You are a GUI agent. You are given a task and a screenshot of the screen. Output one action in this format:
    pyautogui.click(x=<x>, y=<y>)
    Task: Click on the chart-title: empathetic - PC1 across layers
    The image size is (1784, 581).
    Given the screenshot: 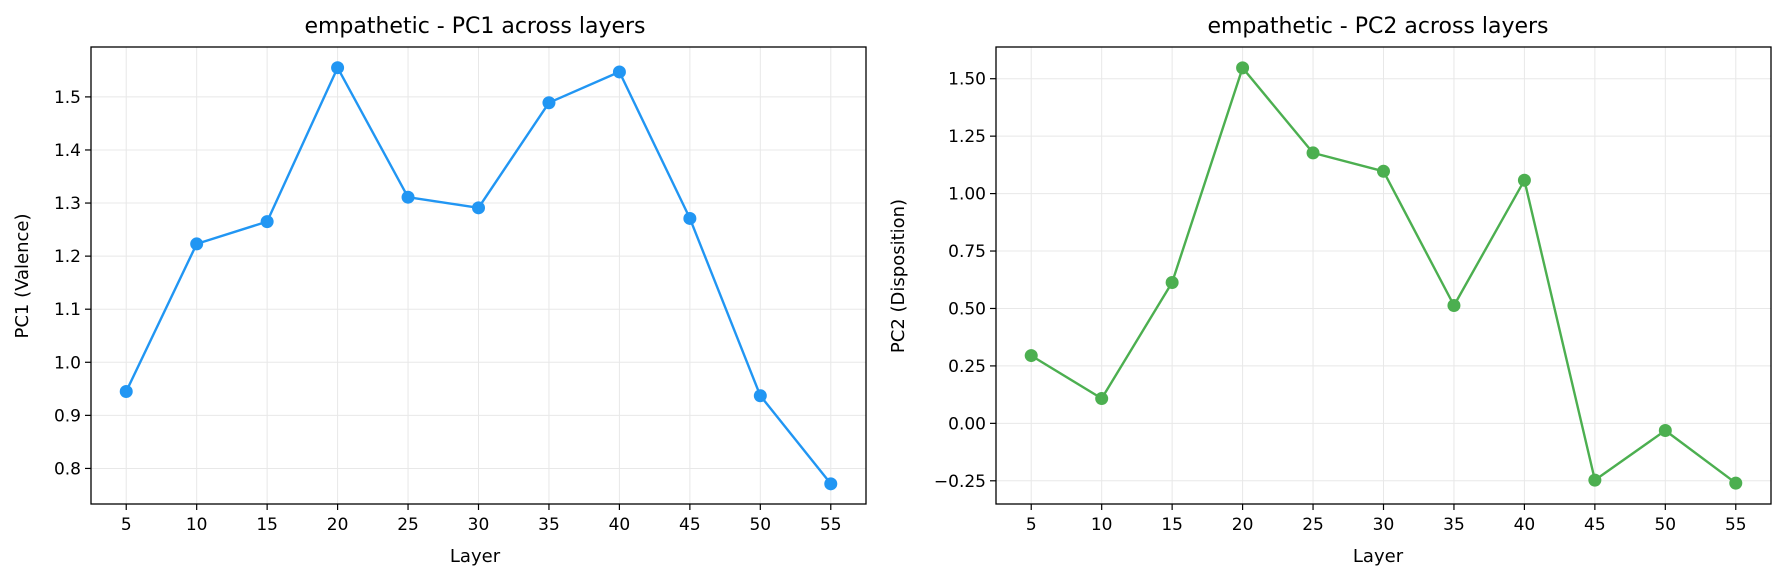 What is the action you would take?
    pyautogui.click(x=474, y=26)
    